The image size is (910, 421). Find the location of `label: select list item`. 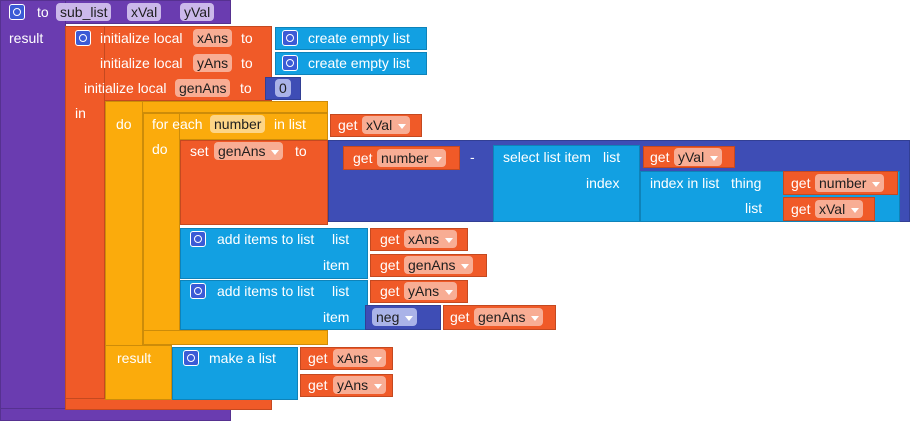

label: select list item is located at coordinates (547, 157).